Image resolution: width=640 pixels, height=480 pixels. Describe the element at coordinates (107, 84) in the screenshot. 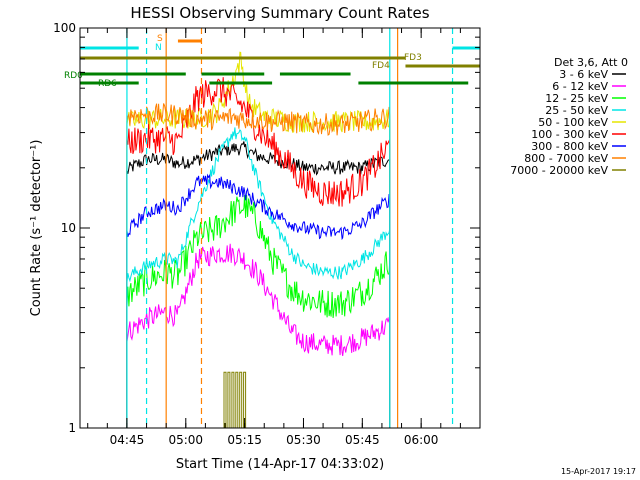

I see `flag-label-rd6: RD6` at that location.